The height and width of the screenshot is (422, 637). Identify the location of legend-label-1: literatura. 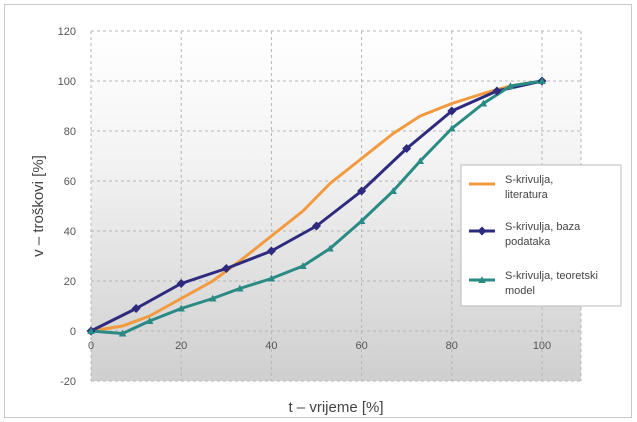
(527, 195).